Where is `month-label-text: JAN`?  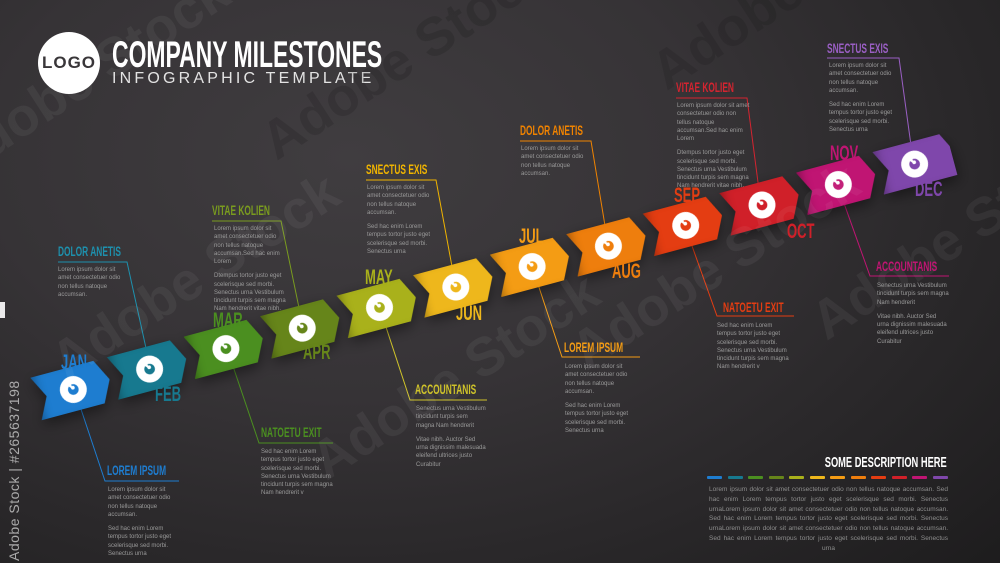 month-label-text: JAN is located at coordinates (74, 362).